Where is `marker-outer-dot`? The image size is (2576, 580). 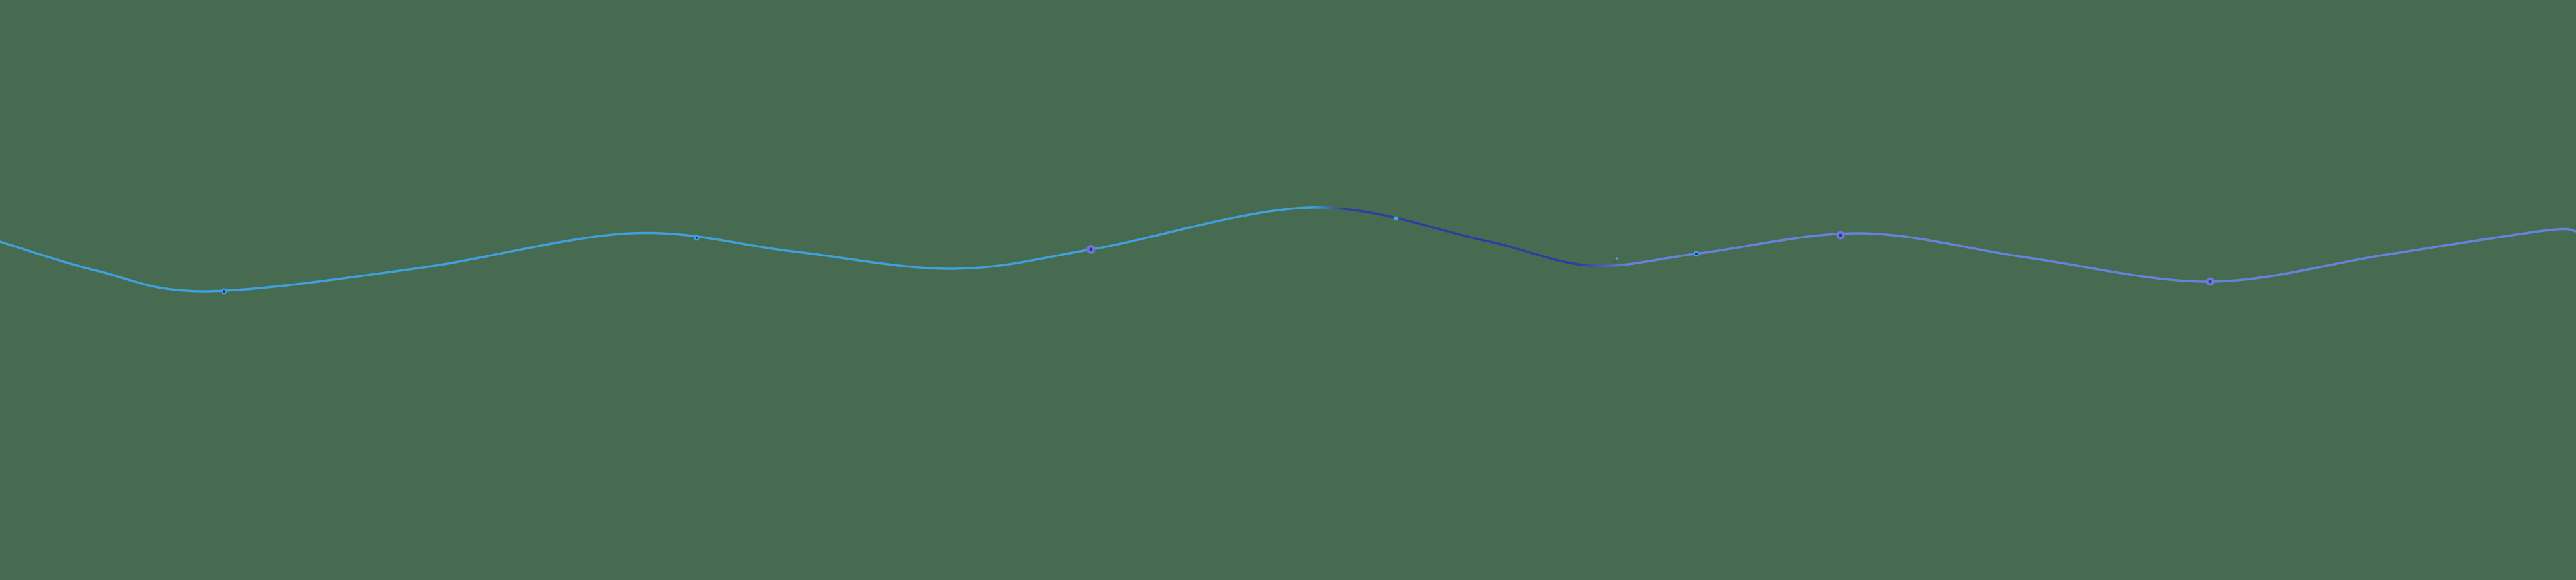 marker-outer-dot is located at coordinates (1397, 219).